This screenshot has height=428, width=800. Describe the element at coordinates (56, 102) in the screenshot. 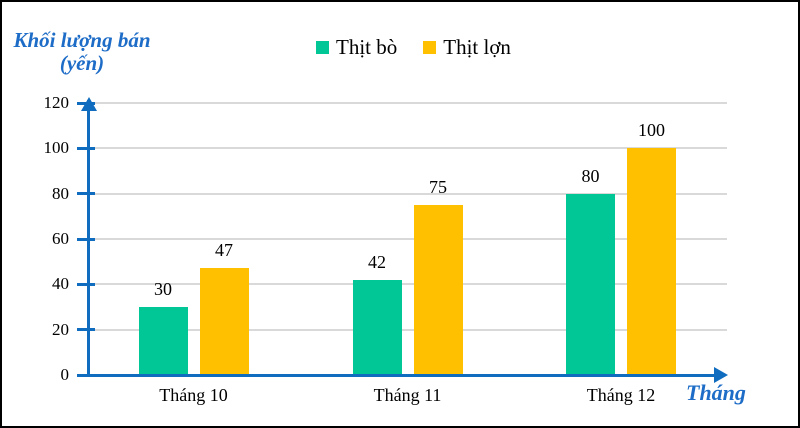

I see `y-tick-label: 120` at that location.